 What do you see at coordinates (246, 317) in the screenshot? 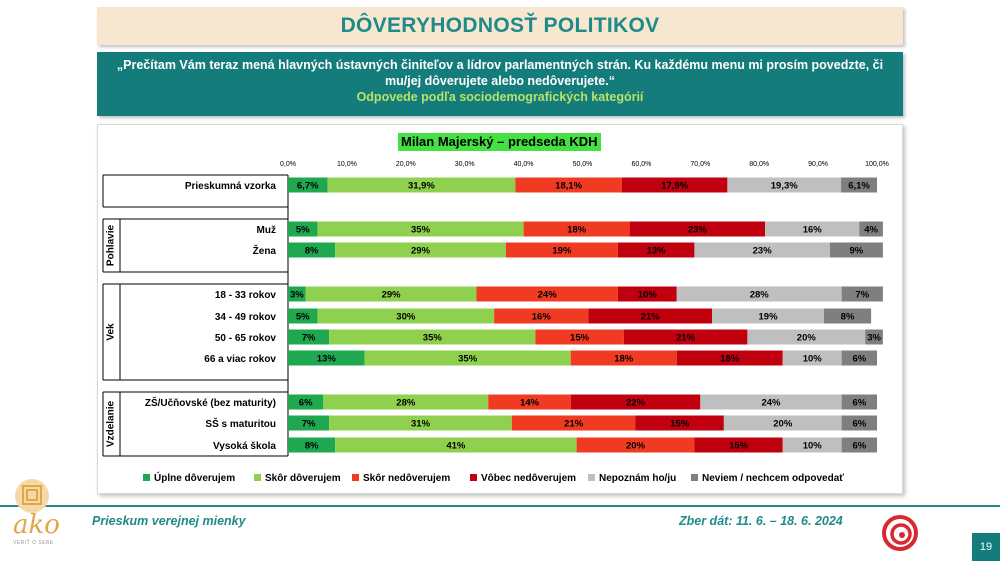
I see `row-label: 34 - 49 rokov` at bounding box center [246, 317].